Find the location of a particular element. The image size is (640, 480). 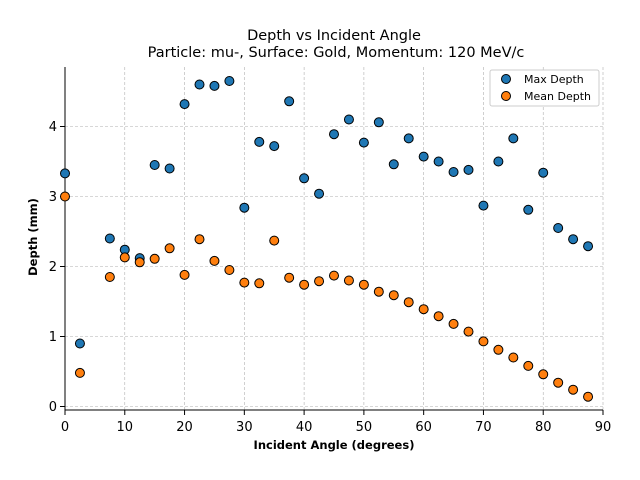

x-tick-label: 70 is located at coordinates (483, 427).